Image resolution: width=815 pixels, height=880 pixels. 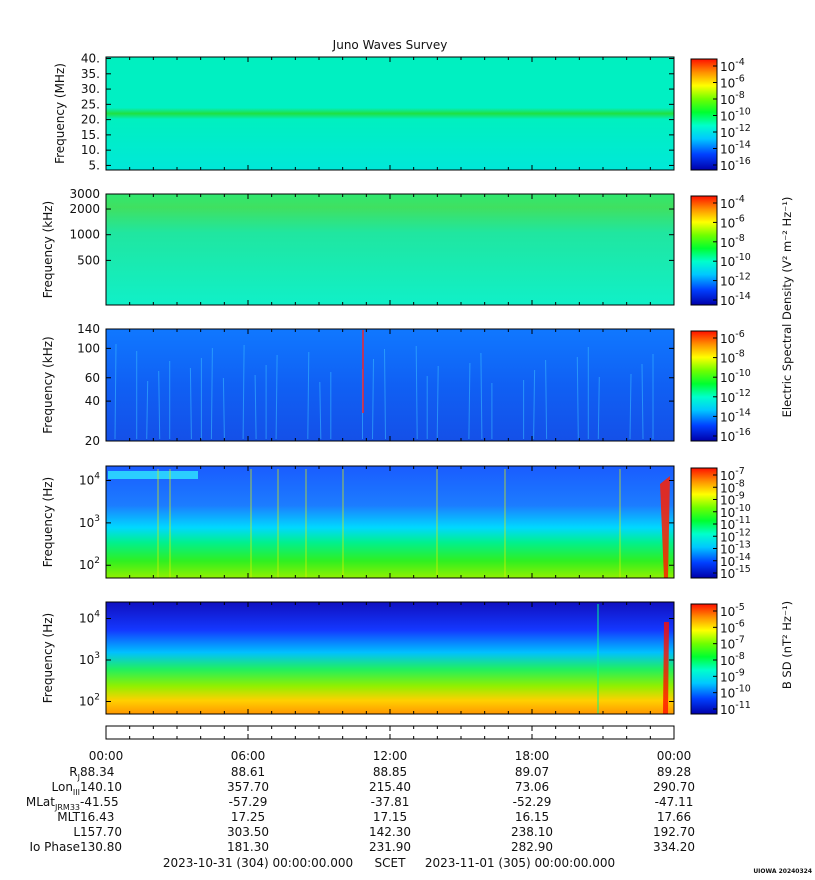 What do you see at coordinates (674, 787) in the screenshot?
I see `ephemeris-value: 290.70` at bounding box center [674, 787].